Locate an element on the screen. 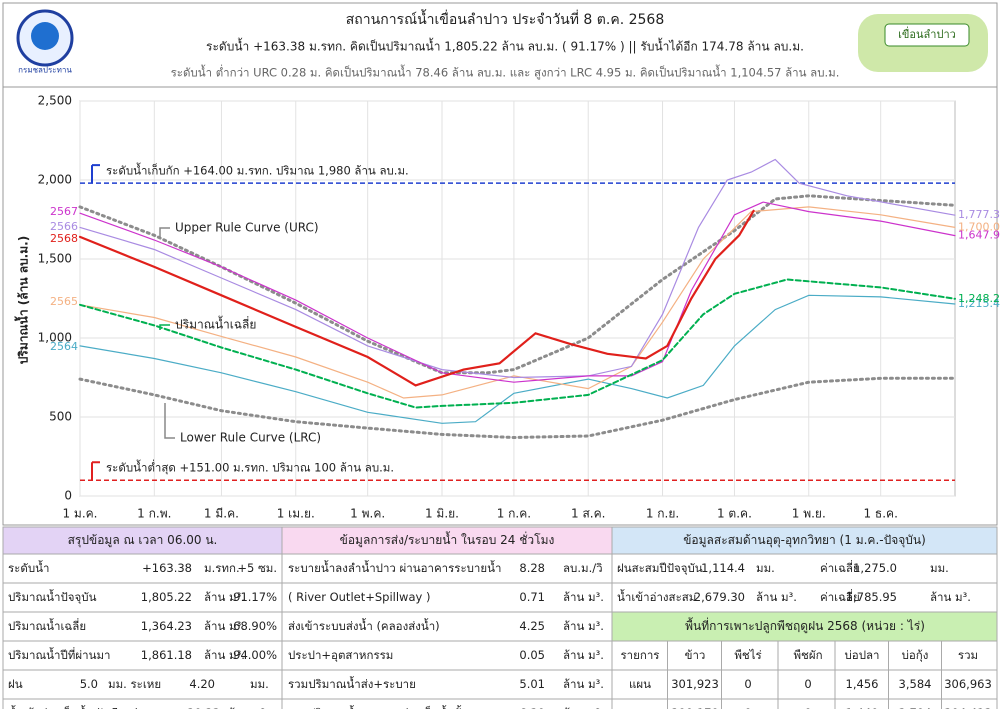 This screenshot has height=713, width=1000. y-tick-label: 2,500 is located at coordinates (55, 101).